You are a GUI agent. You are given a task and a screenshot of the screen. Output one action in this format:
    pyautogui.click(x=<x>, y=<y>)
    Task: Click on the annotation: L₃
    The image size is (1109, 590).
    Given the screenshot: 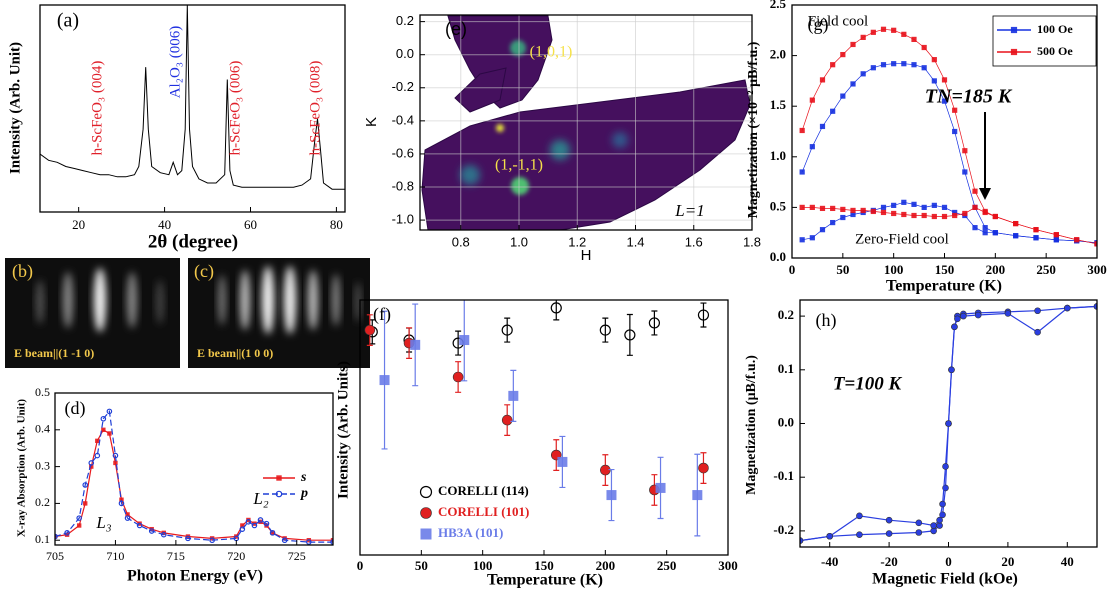 What is the action you would take?
    pyautogui.click(x=103, y=522)
    